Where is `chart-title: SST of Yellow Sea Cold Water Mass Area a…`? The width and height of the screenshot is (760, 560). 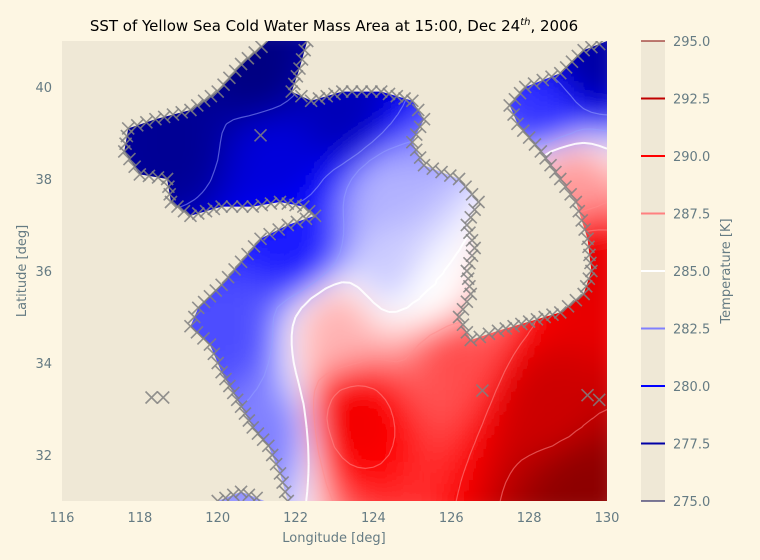
chart-title: SST of Yellow Sea Cold Water Mass Area a… is located at coordinates (334, 26).